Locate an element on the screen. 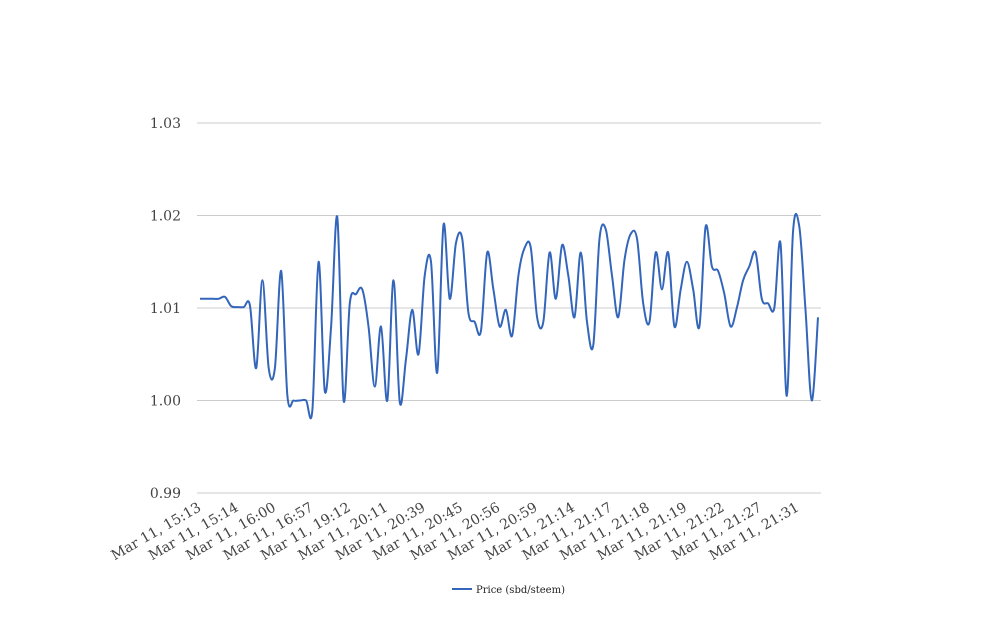  legend: Price (sbd/steem) is located at coordinates (508, 590).